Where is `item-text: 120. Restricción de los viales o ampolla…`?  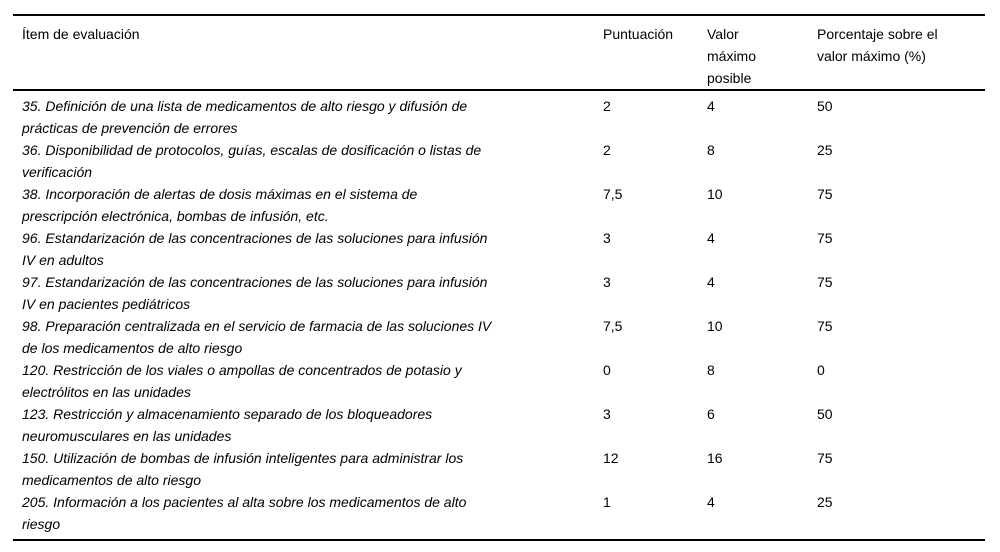 item-text: 120. Restricción de los viales o ampolla… is located at coordinates (242, 381).